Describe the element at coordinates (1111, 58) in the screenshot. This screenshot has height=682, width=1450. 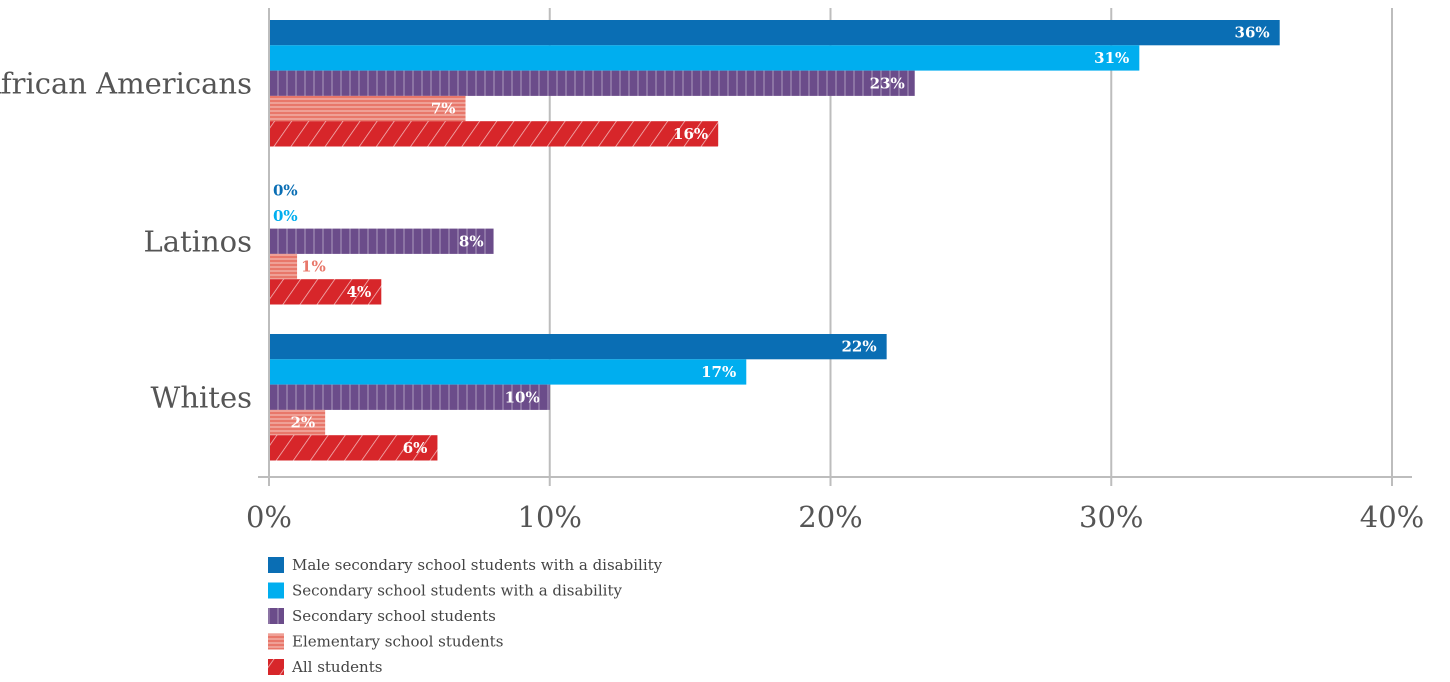
I see `data-label-african-americans-secondary-school-students-with-a-disability: 31%` at that location.